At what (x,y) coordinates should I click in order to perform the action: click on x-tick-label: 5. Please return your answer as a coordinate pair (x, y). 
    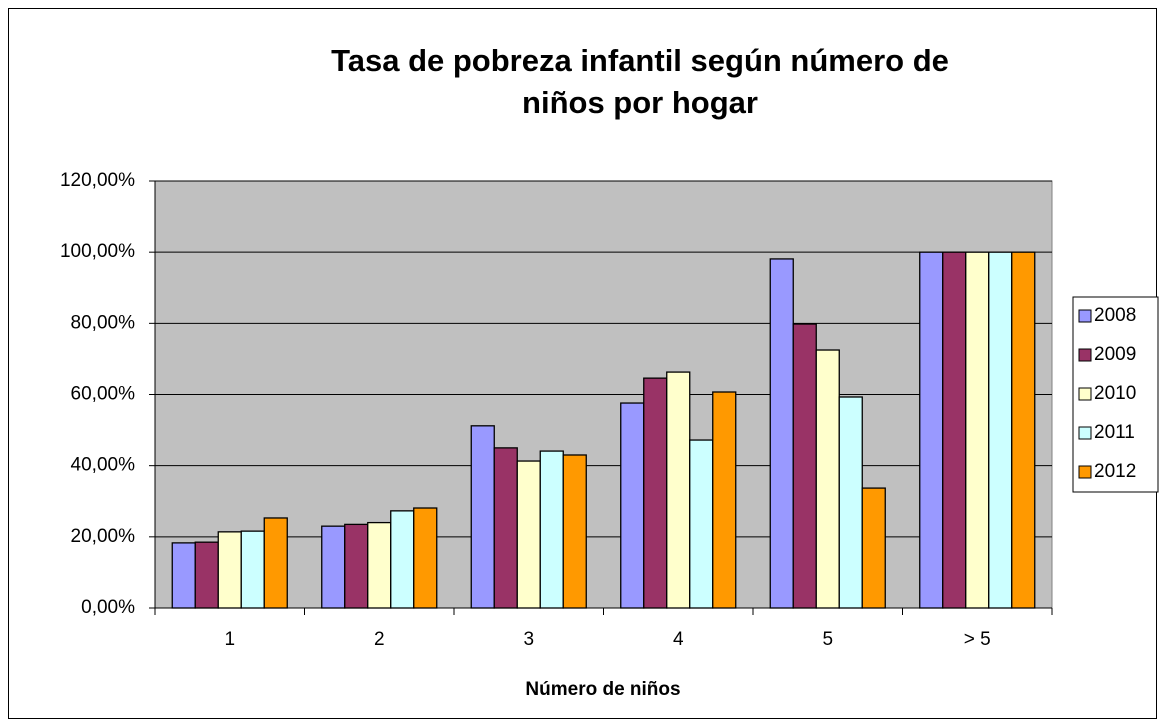
    Looking at the image, I should click on (827, 639).